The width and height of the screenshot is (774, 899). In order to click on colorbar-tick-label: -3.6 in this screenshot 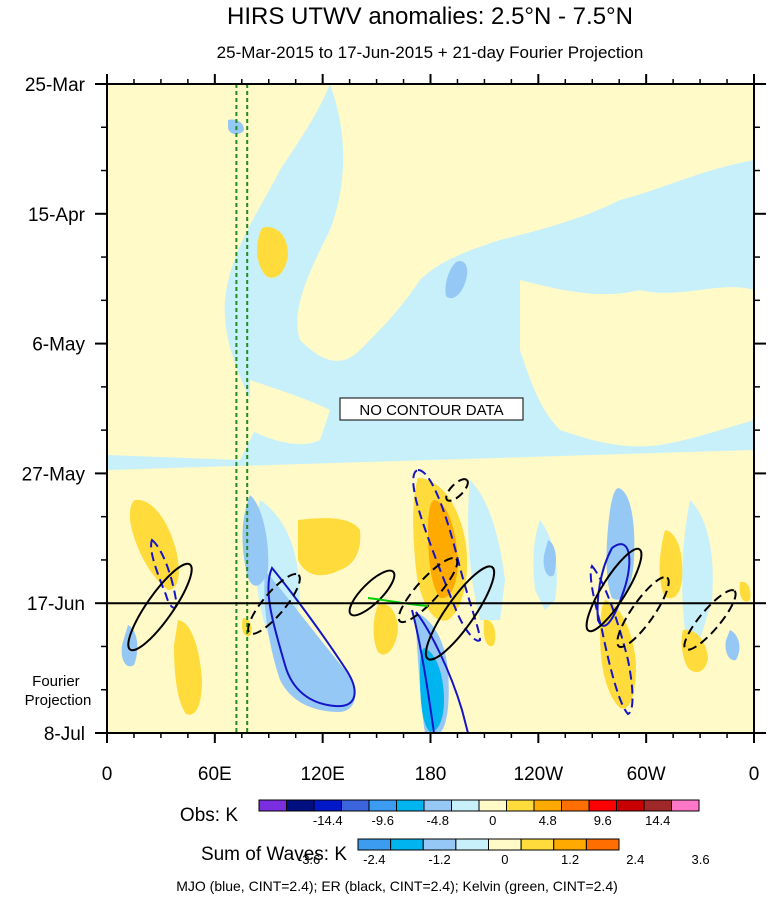, I will do `click(309, 859)`.